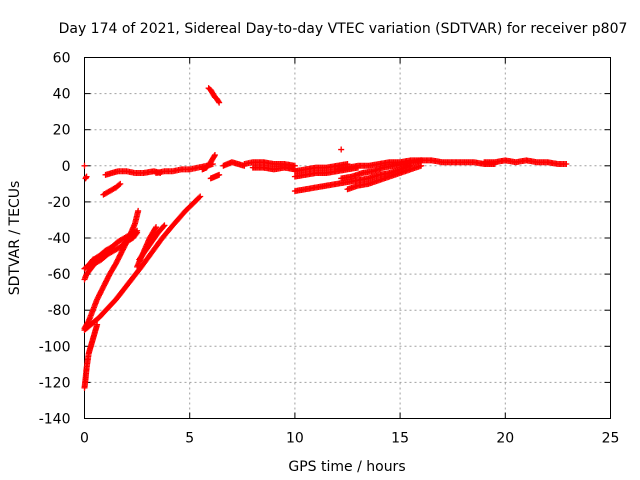 Image resolution: width=640 pixels, height=480 pixels. Describe the element at coordinates (295, 439) in the screenshot. I see `x-tick-label: 10` at that location.